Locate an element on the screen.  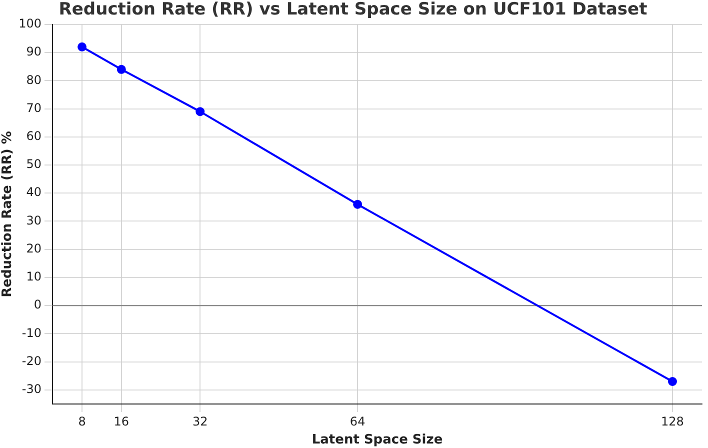
x-tick-label: 8 is located at coordinates (82, 421).